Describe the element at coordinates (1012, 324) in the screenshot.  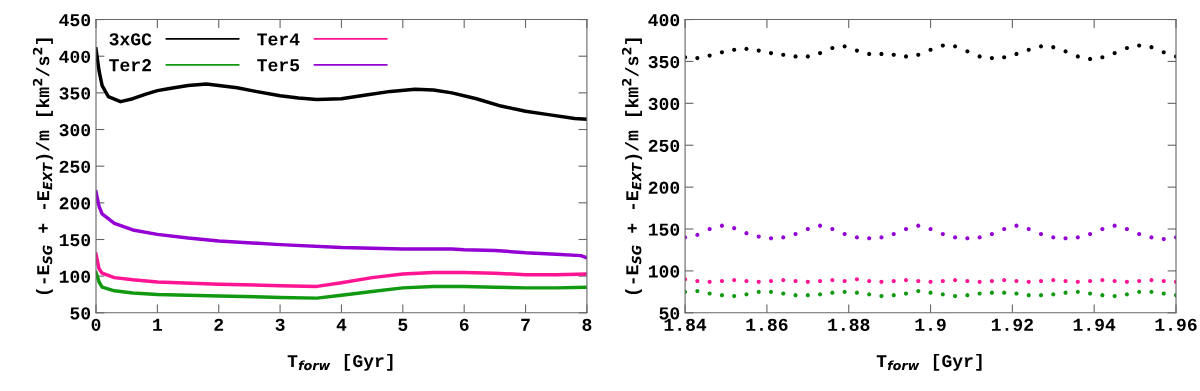
I see `x-tick-label: 1.92` at that location.